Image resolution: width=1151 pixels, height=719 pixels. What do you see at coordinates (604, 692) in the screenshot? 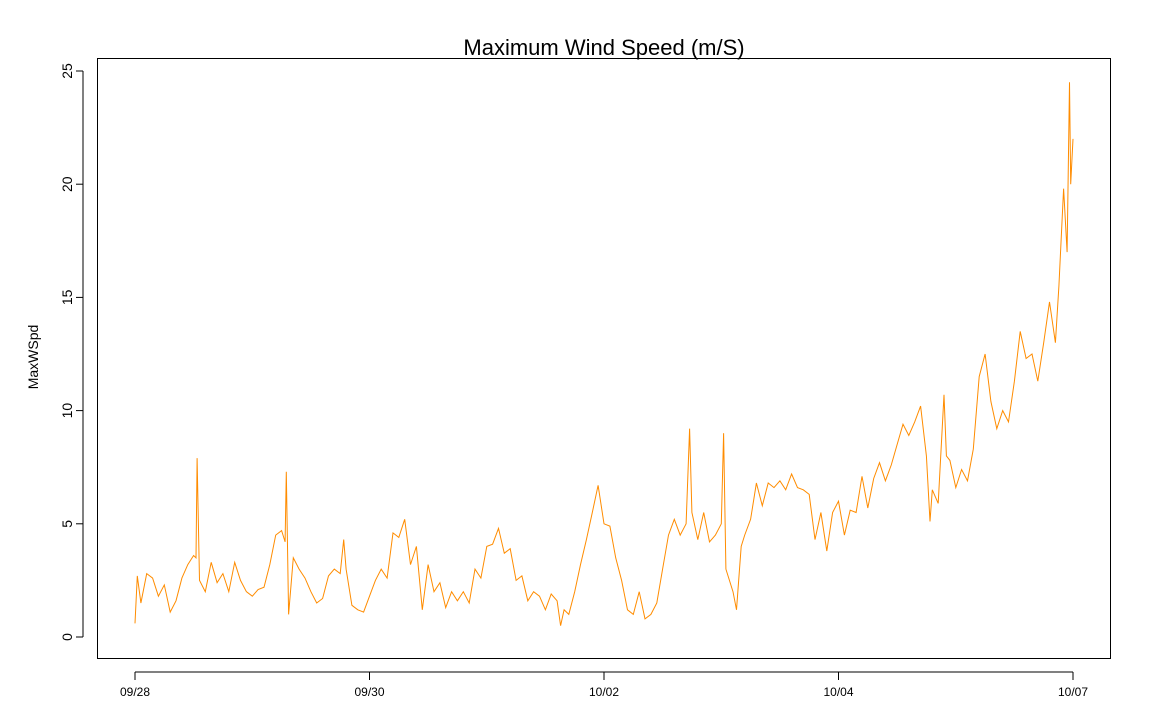
I see `x-tick-label: 10/02` at bounding box center [604, 692].